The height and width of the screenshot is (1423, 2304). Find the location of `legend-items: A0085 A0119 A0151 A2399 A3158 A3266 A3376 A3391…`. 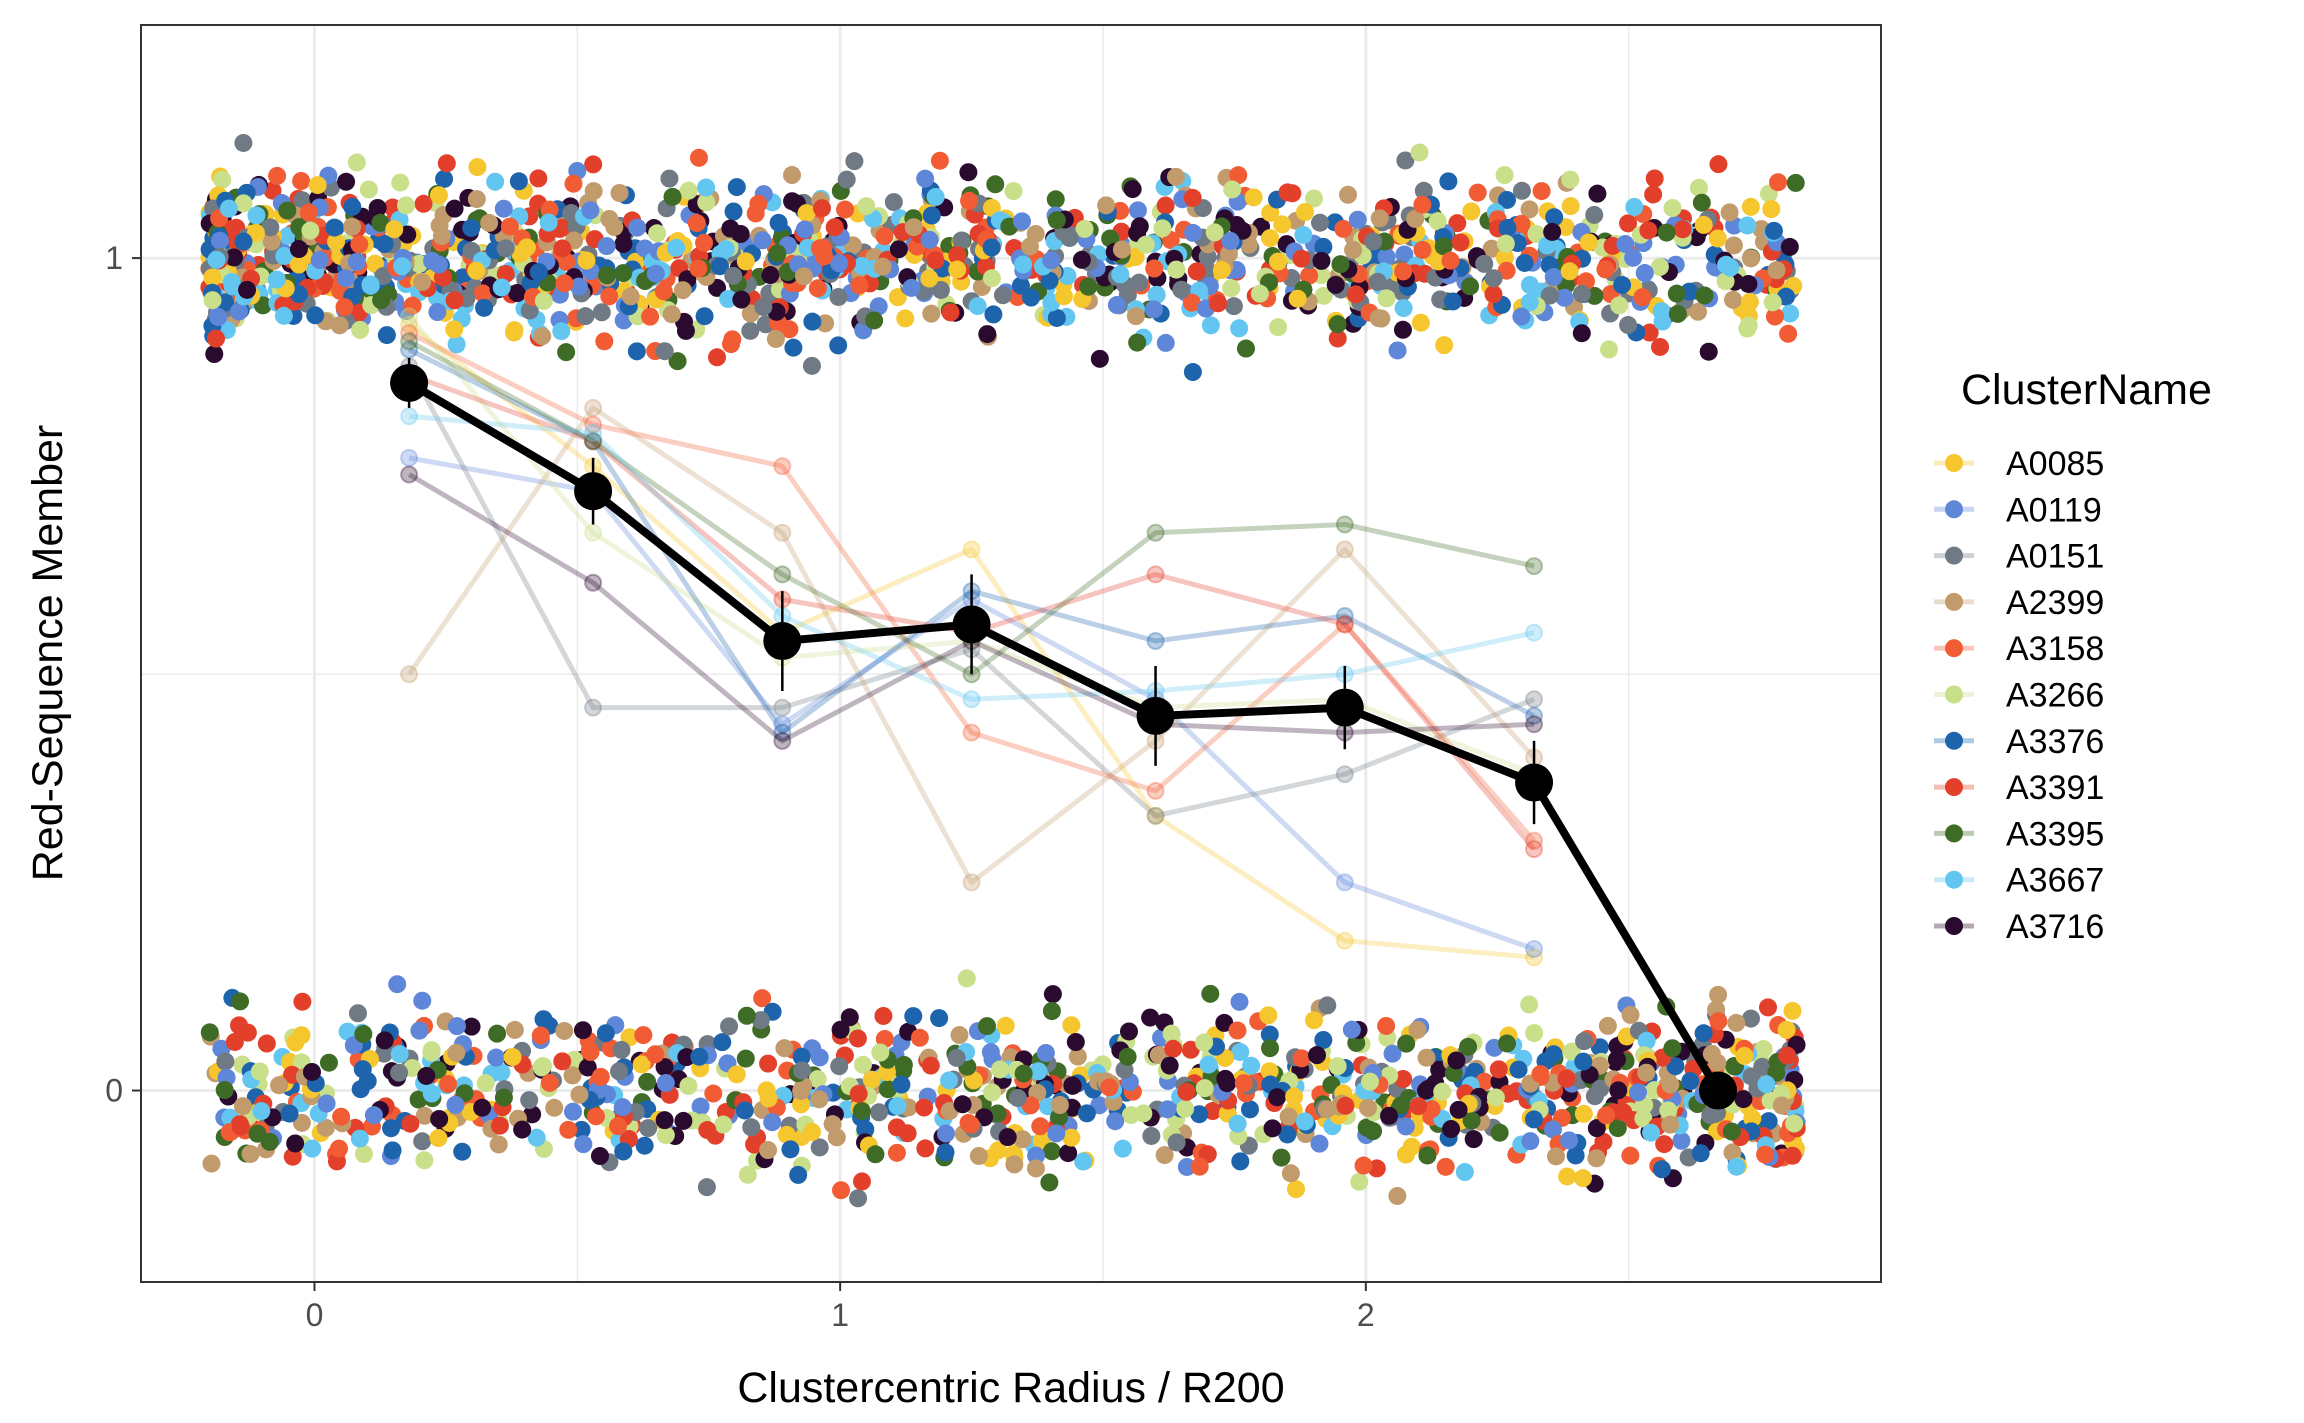

legend-items: A0085 A0119 A0151 A2399 A3158 A3266 A3376 A3391… is located at coordinates (2019, 695).